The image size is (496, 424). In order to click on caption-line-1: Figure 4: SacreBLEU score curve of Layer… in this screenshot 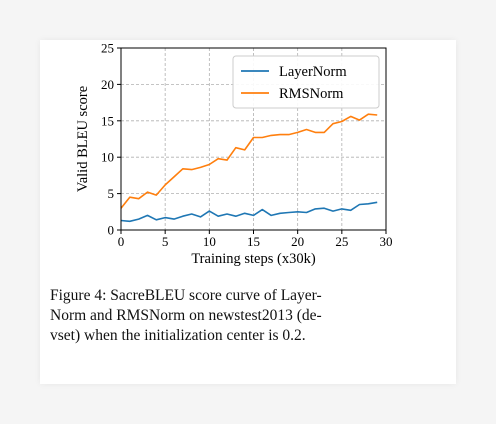, I will do `click(186, 295)`.